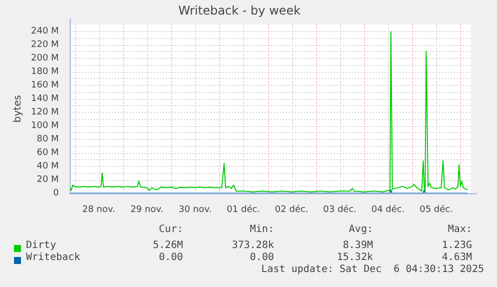 The image size is (497, 287). I want to click on x-tick-label: 29 nov., so click(147, 209).